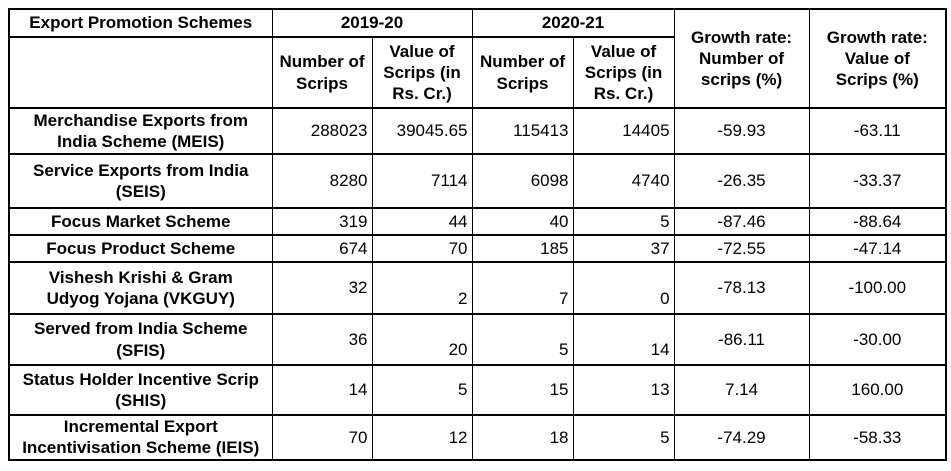 The height and width of the screenshot is (471, 951). Describe the element at coordinates (322, 131) in the screenshot. I see `number-scrips-2019-20-cell: 288023` at that location.